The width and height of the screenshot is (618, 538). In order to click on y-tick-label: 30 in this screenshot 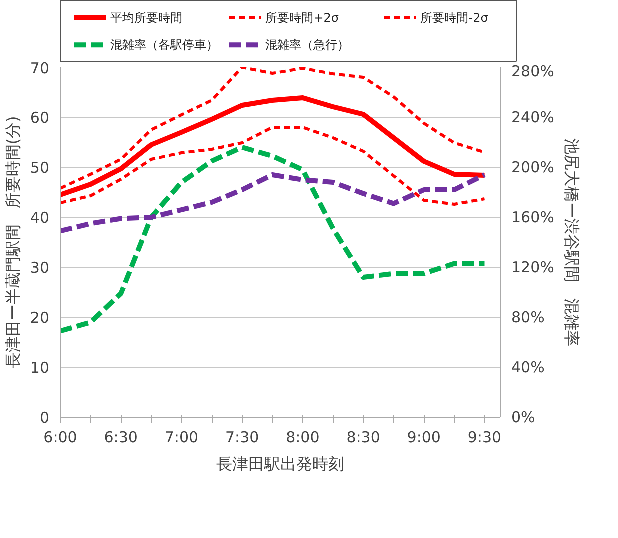, I will do `click(40, 268)`.